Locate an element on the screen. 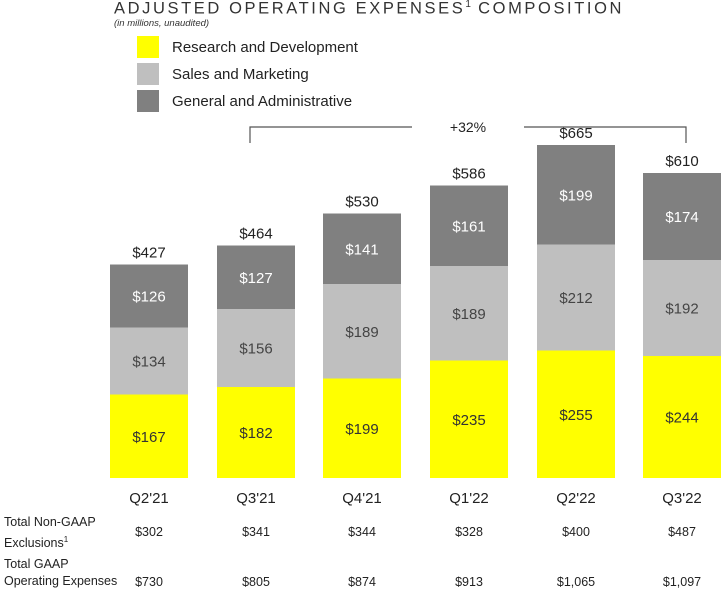 The image size is (722, 595). gaap-cell-2: $874 is located at coordinates (362, 582).